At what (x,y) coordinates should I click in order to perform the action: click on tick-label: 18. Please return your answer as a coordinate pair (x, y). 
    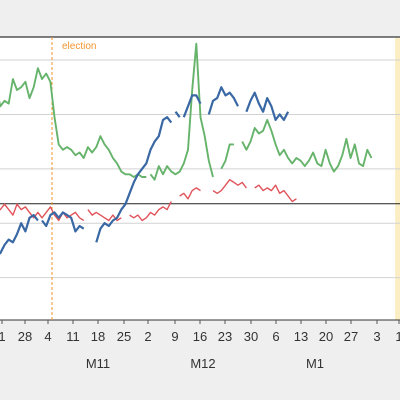
    Looking at the image, I should click on (98, 336).